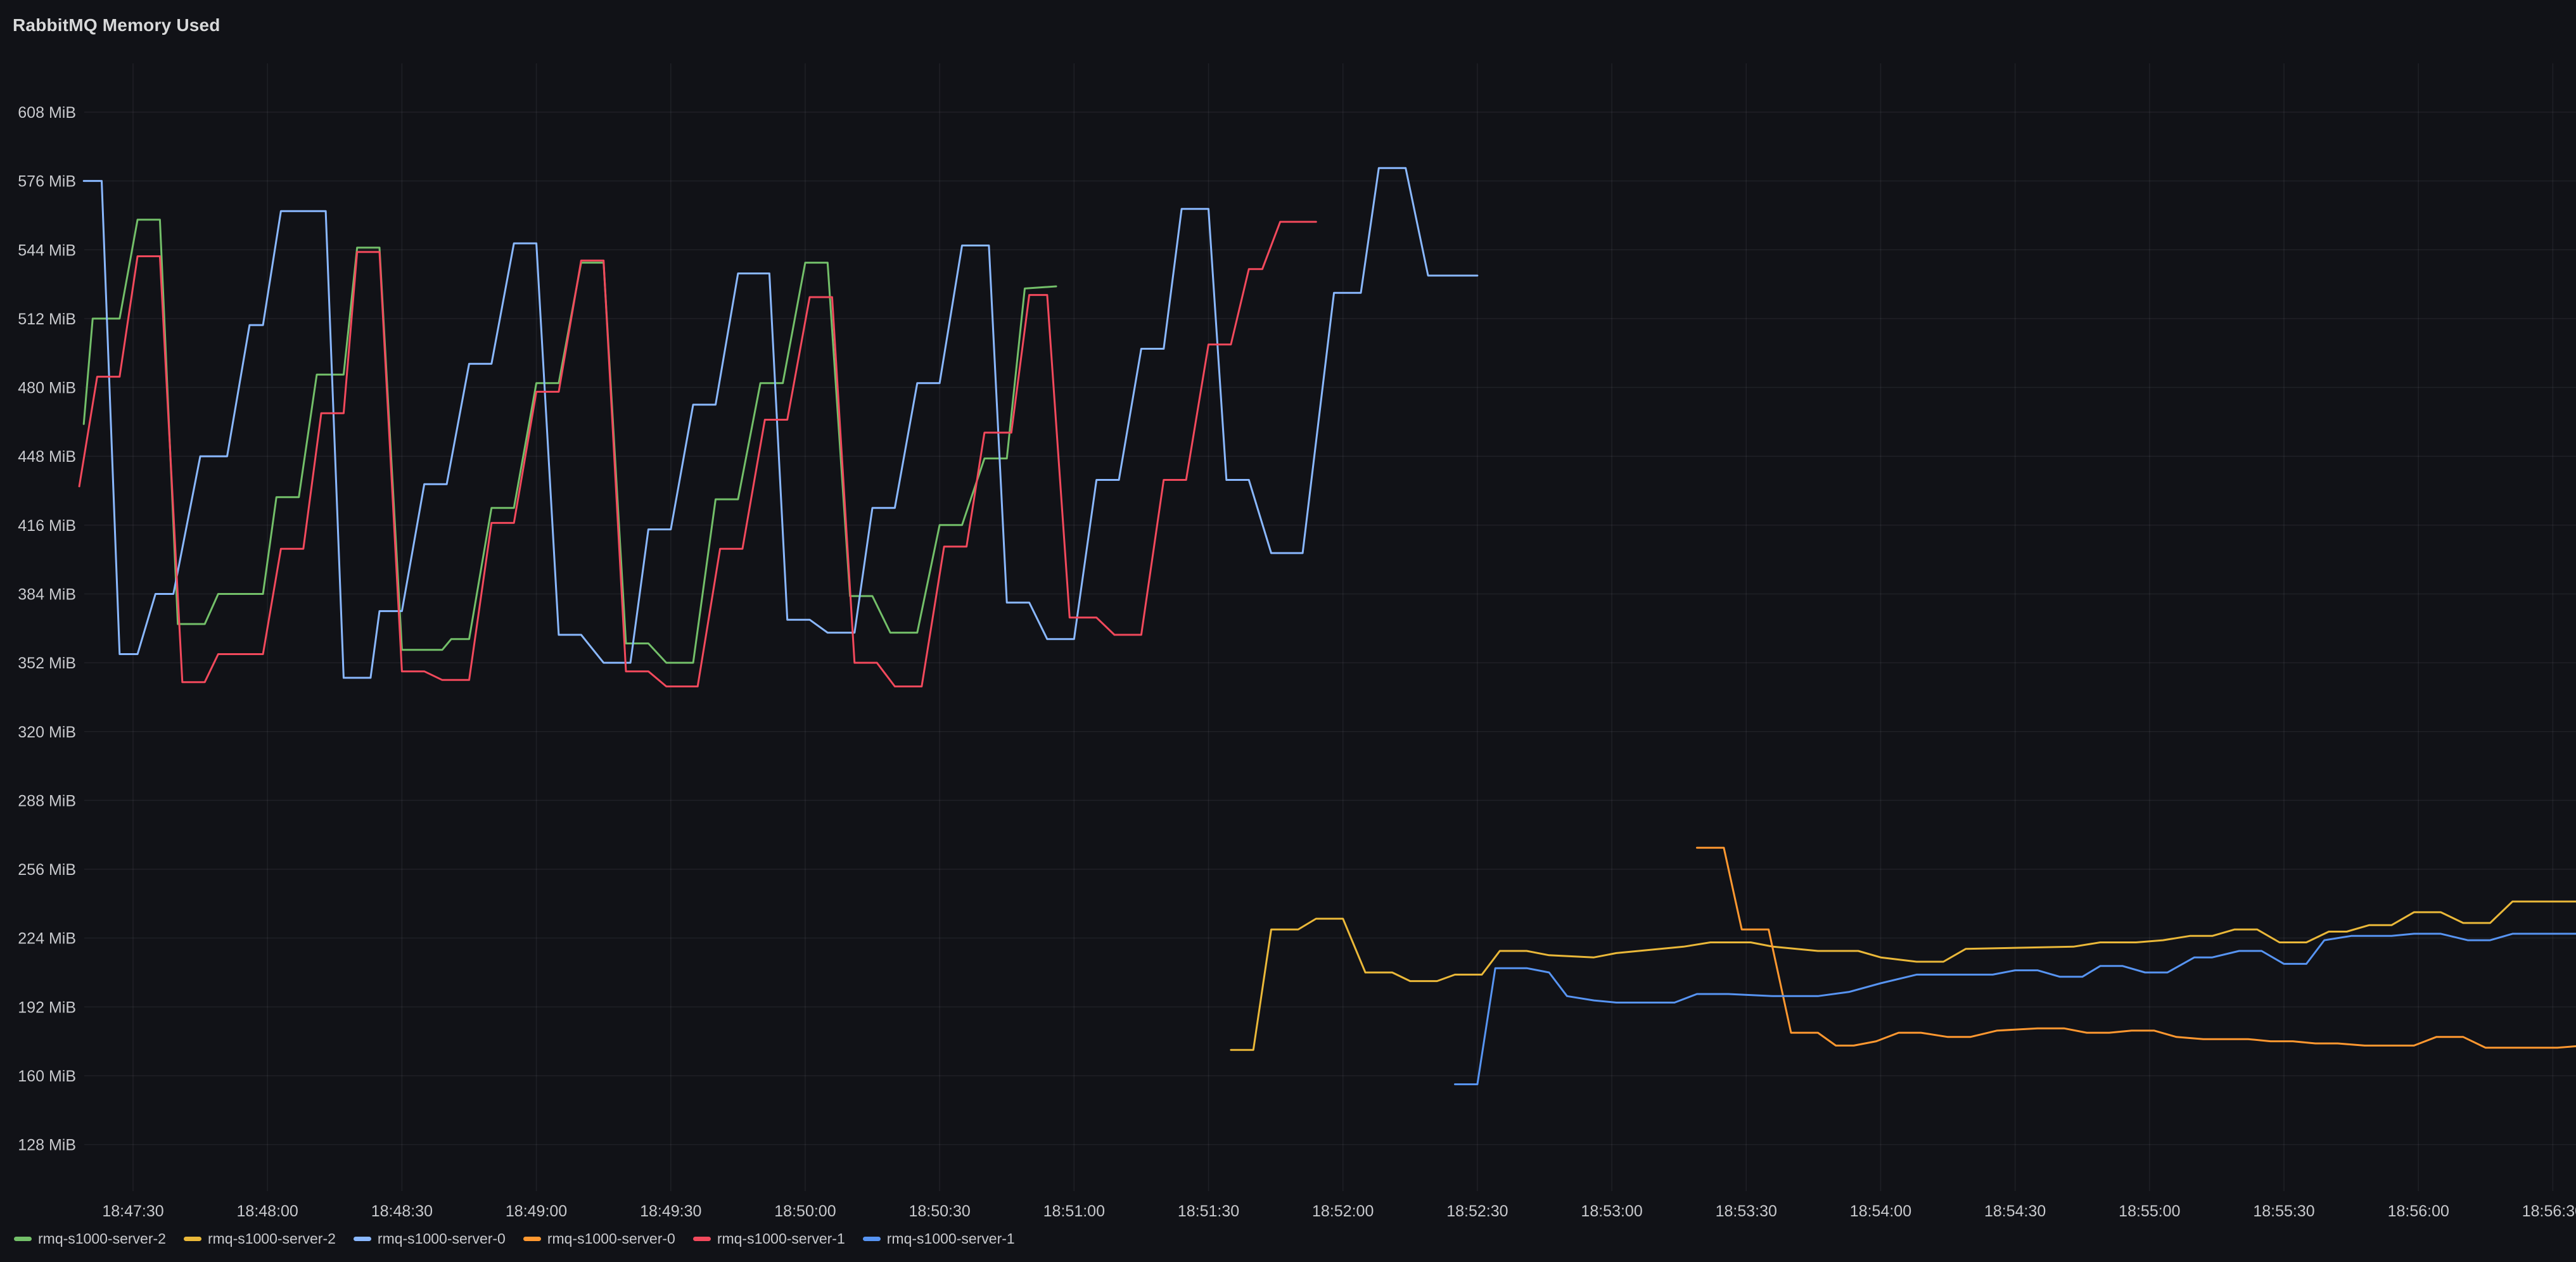 This screenshot has width=2576, height=1262. Describe the element at coordinates (2015, 1211) in the screenshot. I see `x-axis-label: 18:54:30` at that location.